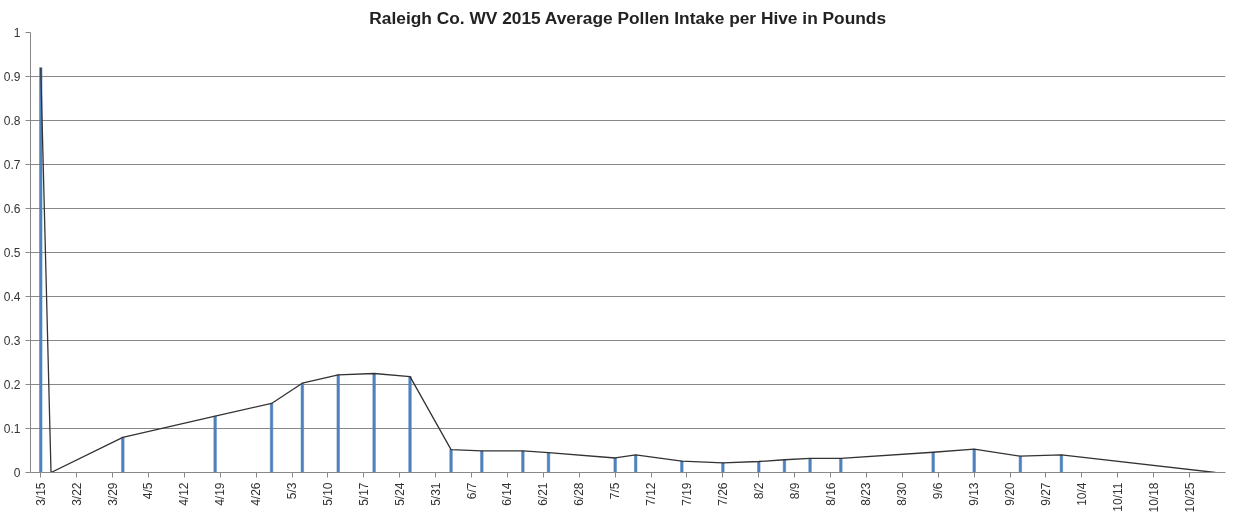 This screenshot has height=521, width=1238. Describe the element at coordinates (435, 494) in the screenshot. I see `x-tick-label: 5/31` at that location.